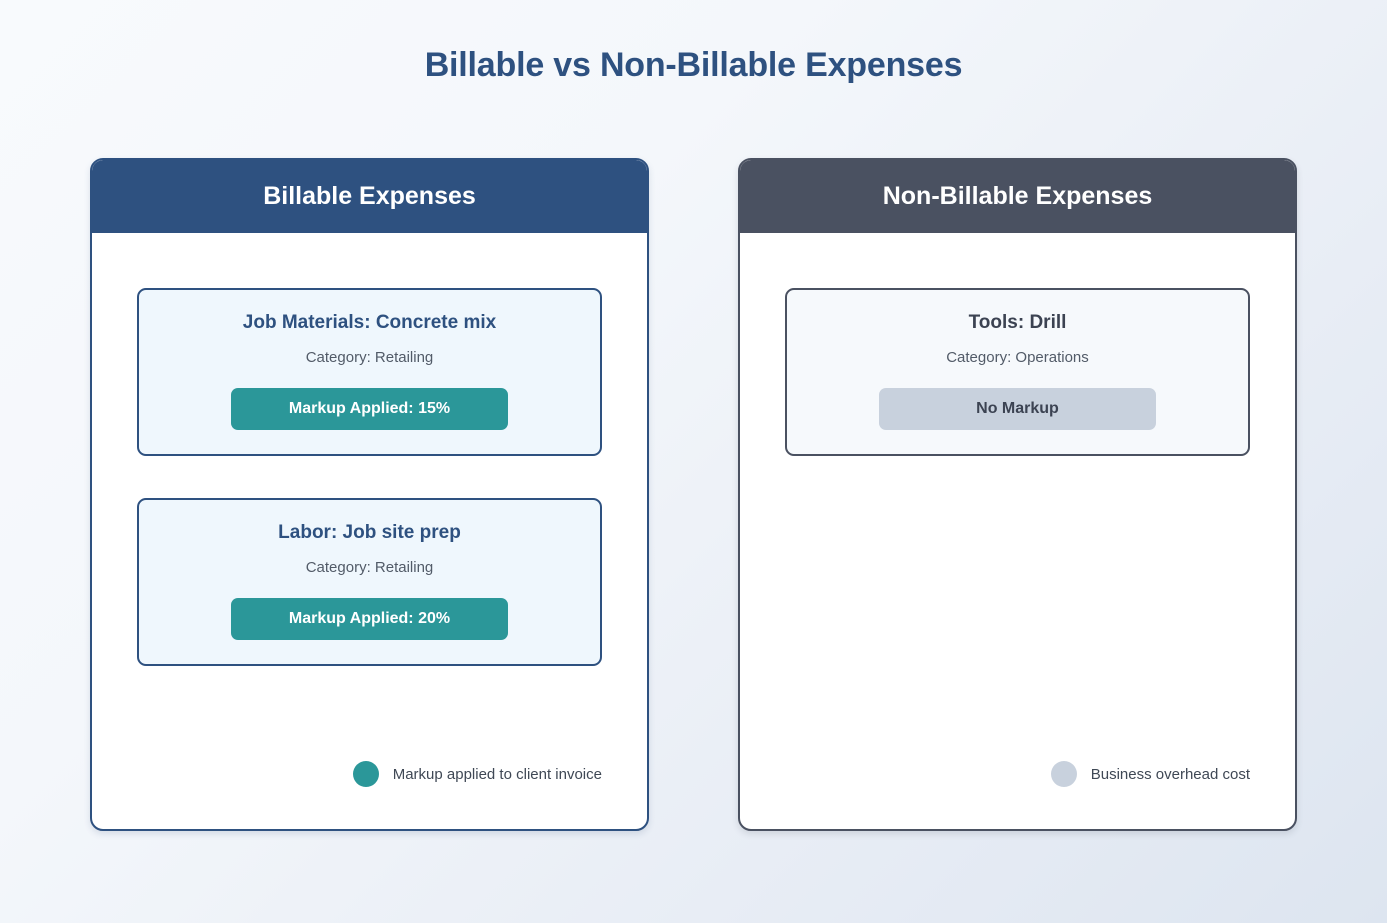 The height and width of the screenshot is (923, 1387). Describe the element at coordinates (369, 322) in the screenshot. I see `expense-name: Job Materials: Concrete mix` at that location.